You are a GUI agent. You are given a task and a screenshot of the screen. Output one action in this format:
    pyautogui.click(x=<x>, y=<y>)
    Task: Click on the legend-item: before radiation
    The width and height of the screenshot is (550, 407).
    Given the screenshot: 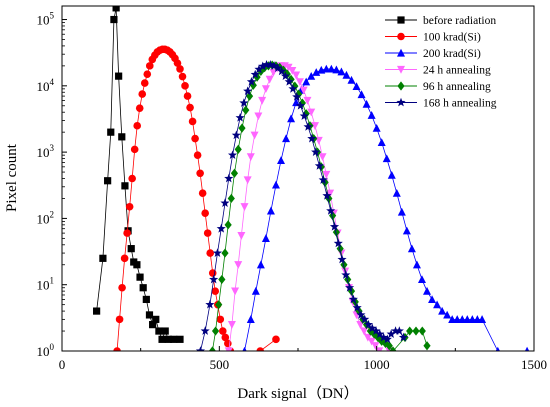 What is the action you would take?
    pyautogui.click(x=440, y=21)
    